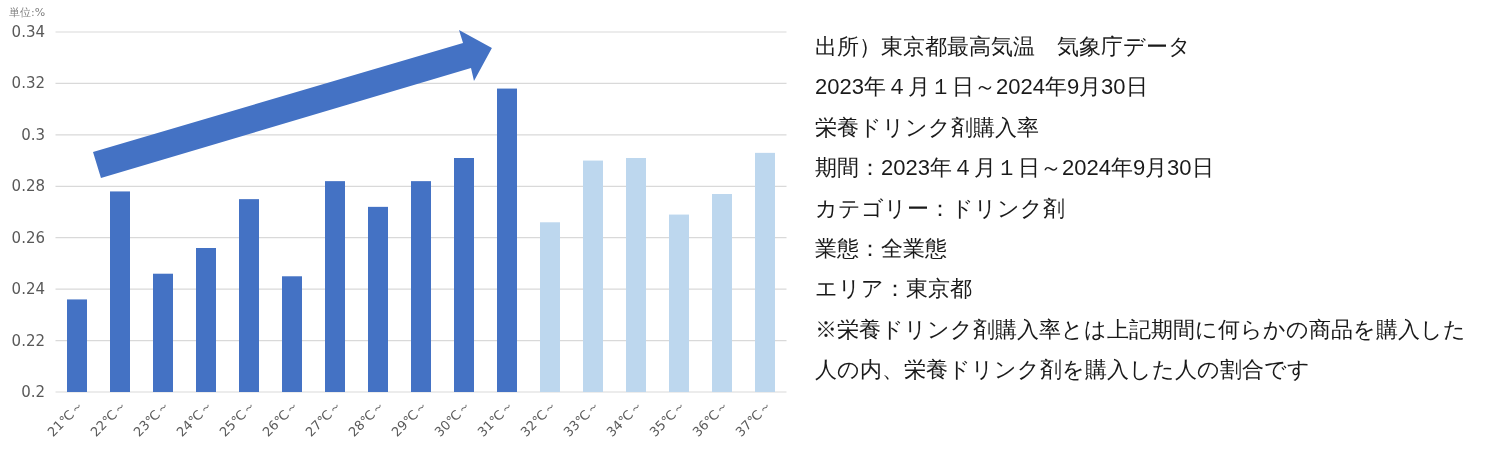  I want to click on text: 栄養ドリンク剤購入率, so click(927, 127).